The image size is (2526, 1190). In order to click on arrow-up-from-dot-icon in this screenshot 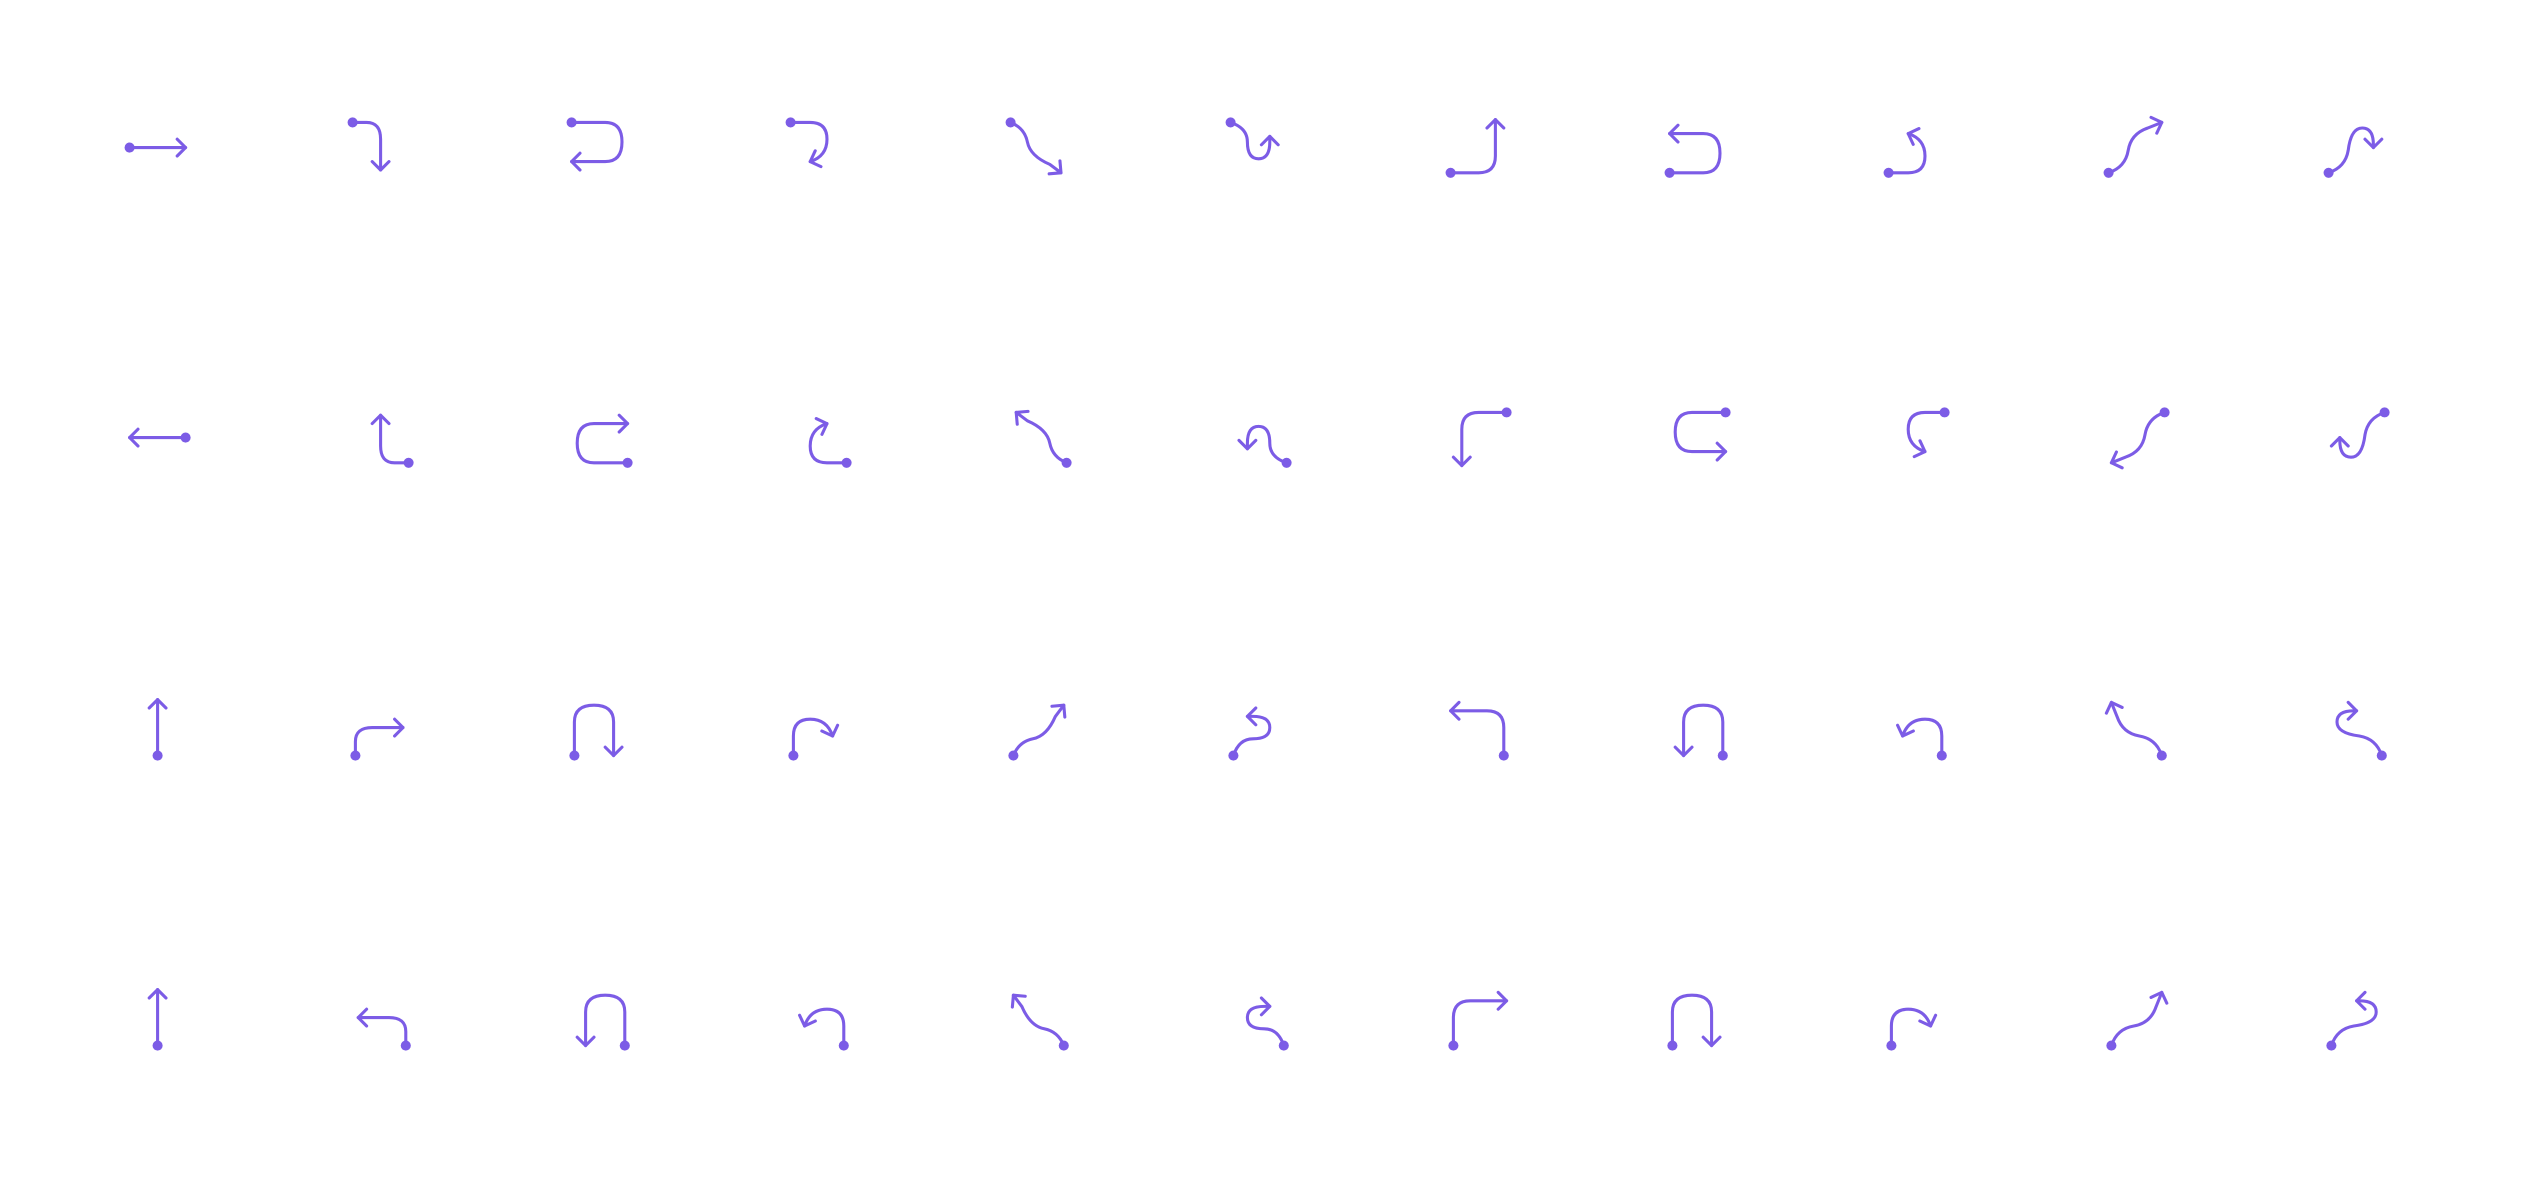, I will do `click(158, 730)`.